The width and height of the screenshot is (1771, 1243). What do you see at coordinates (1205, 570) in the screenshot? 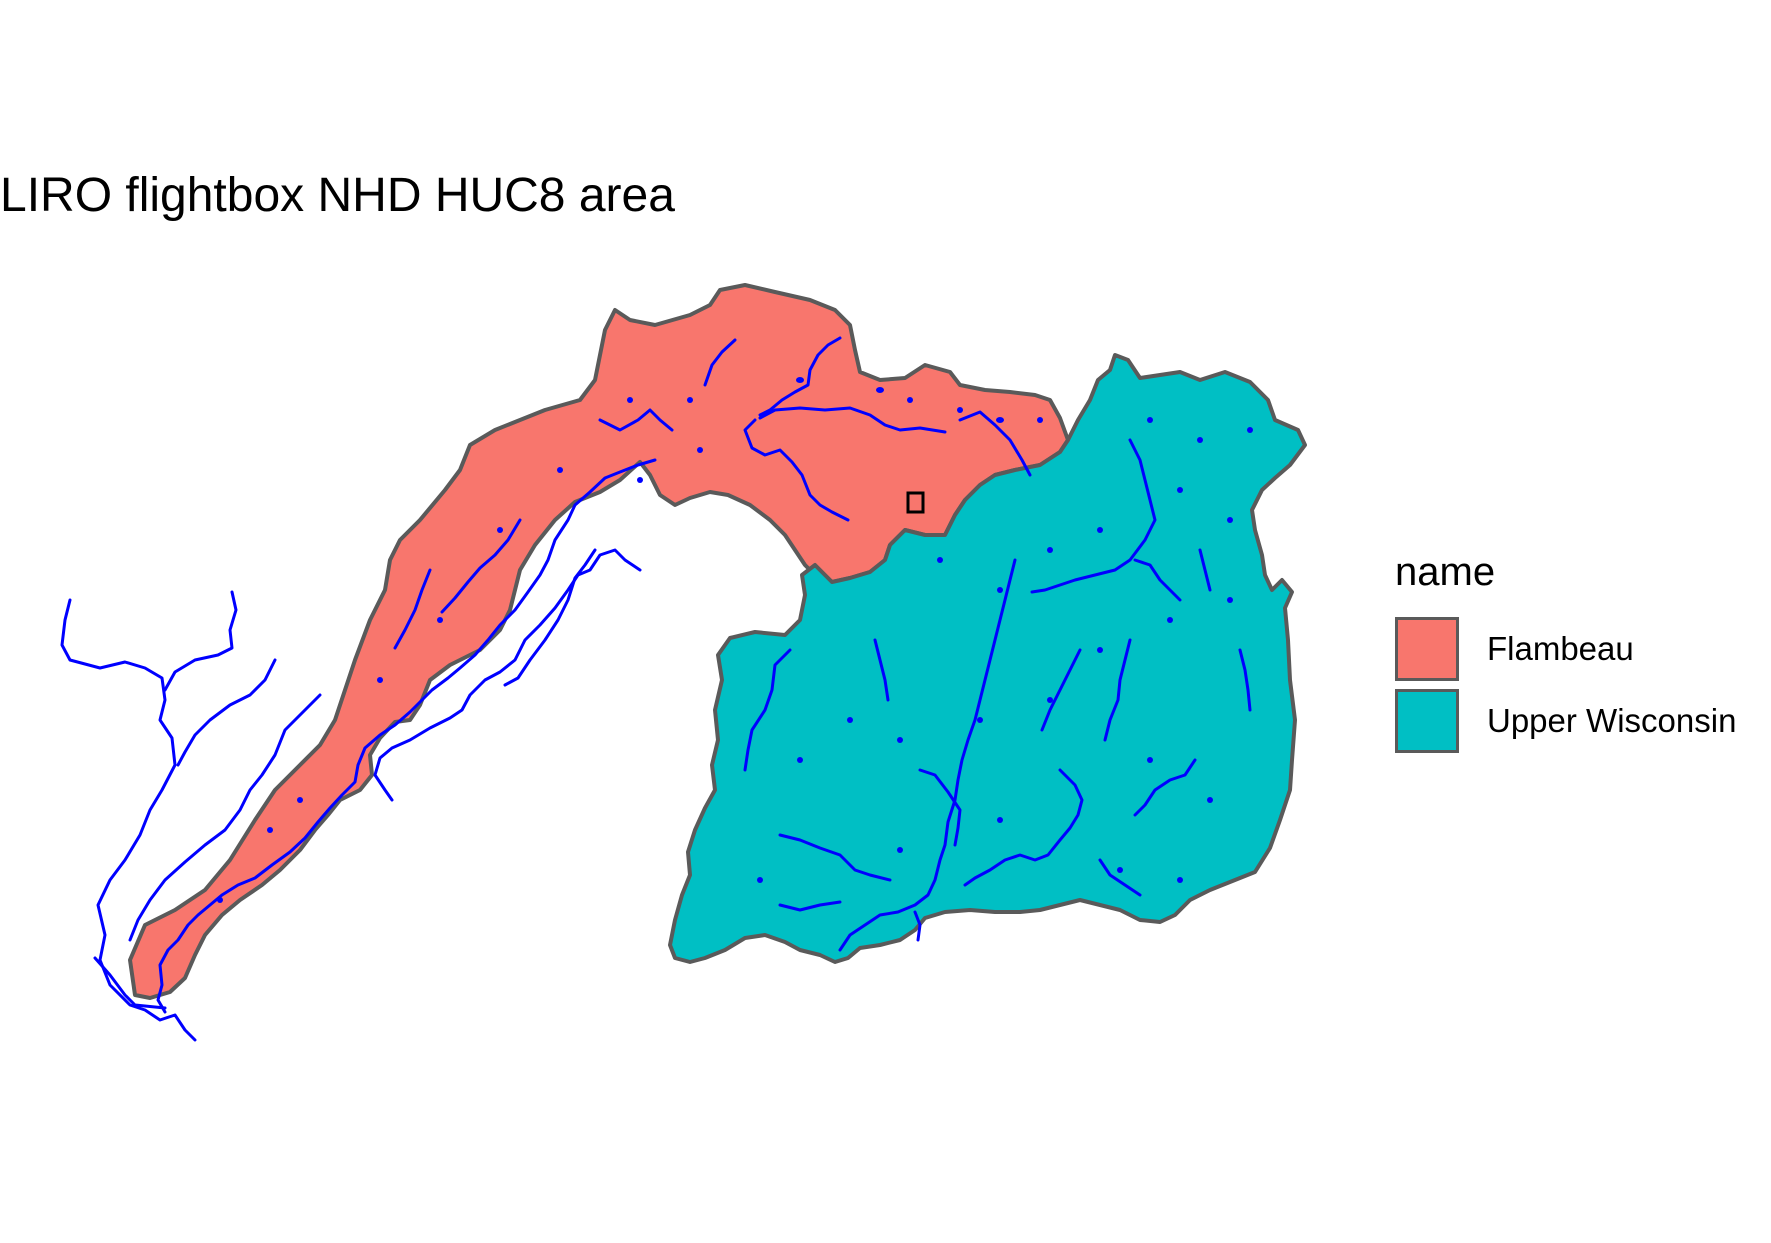
I see `river-wisconsin-mid2` at bounding box center [1205, 570].